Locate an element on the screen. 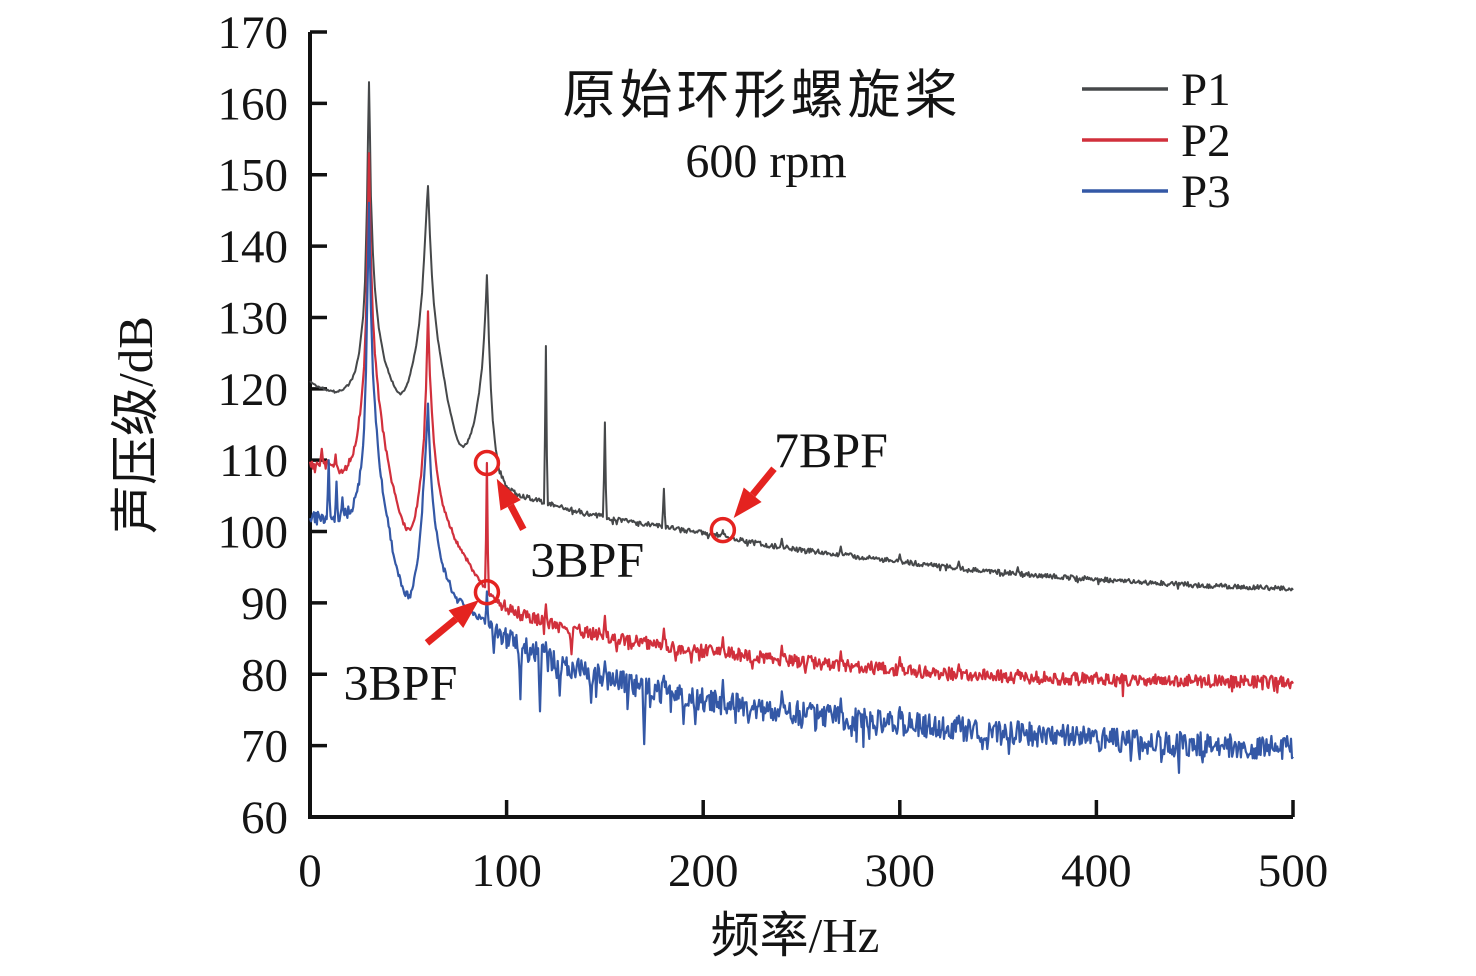 The width and height of the screenshot is (1476, 976). y-tick-label: 170 is located at coordinates (253, 33).